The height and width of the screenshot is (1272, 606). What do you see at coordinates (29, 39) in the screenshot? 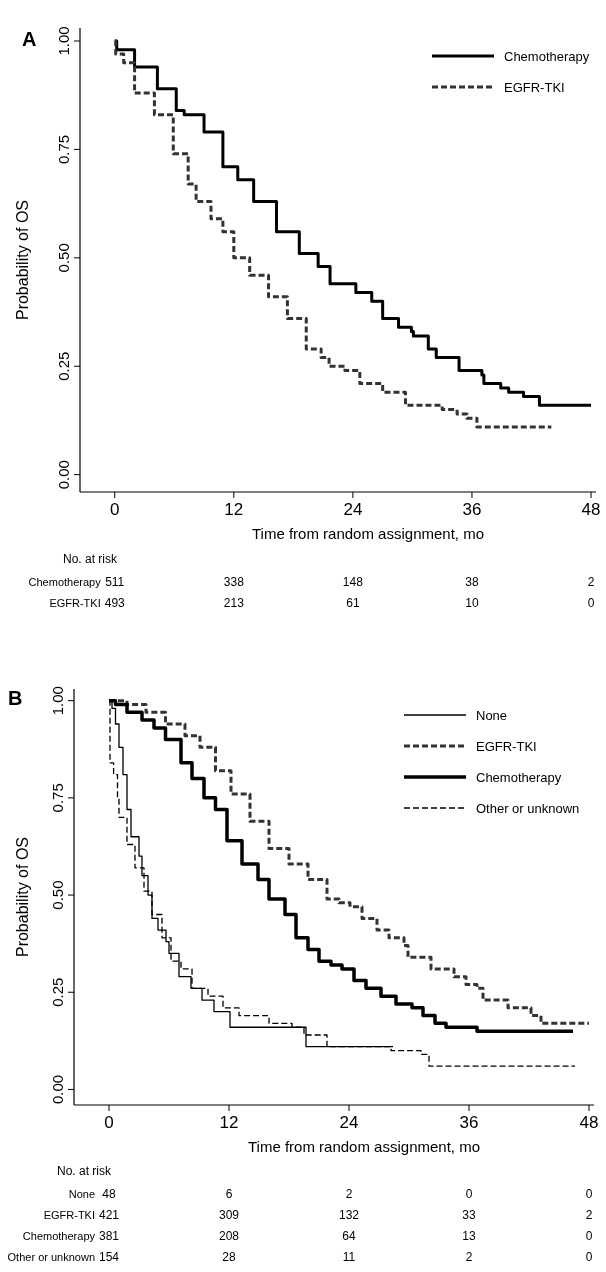
I see `chart-title: A` at bounding box center [29, 39].